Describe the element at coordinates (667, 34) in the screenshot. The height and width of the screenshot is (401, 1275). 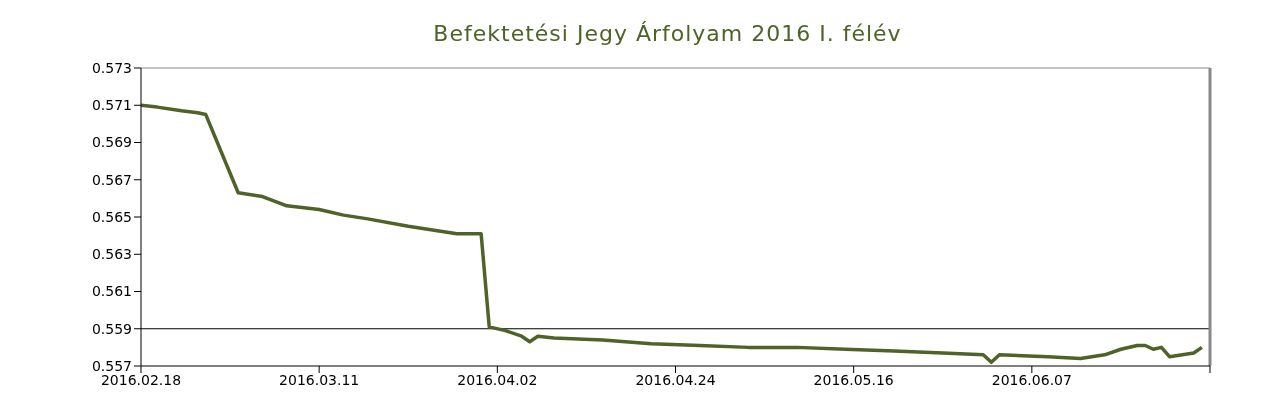
I see `chart-title: Befektetési Jegy Árfolyam 2016 I. félév` at that location.